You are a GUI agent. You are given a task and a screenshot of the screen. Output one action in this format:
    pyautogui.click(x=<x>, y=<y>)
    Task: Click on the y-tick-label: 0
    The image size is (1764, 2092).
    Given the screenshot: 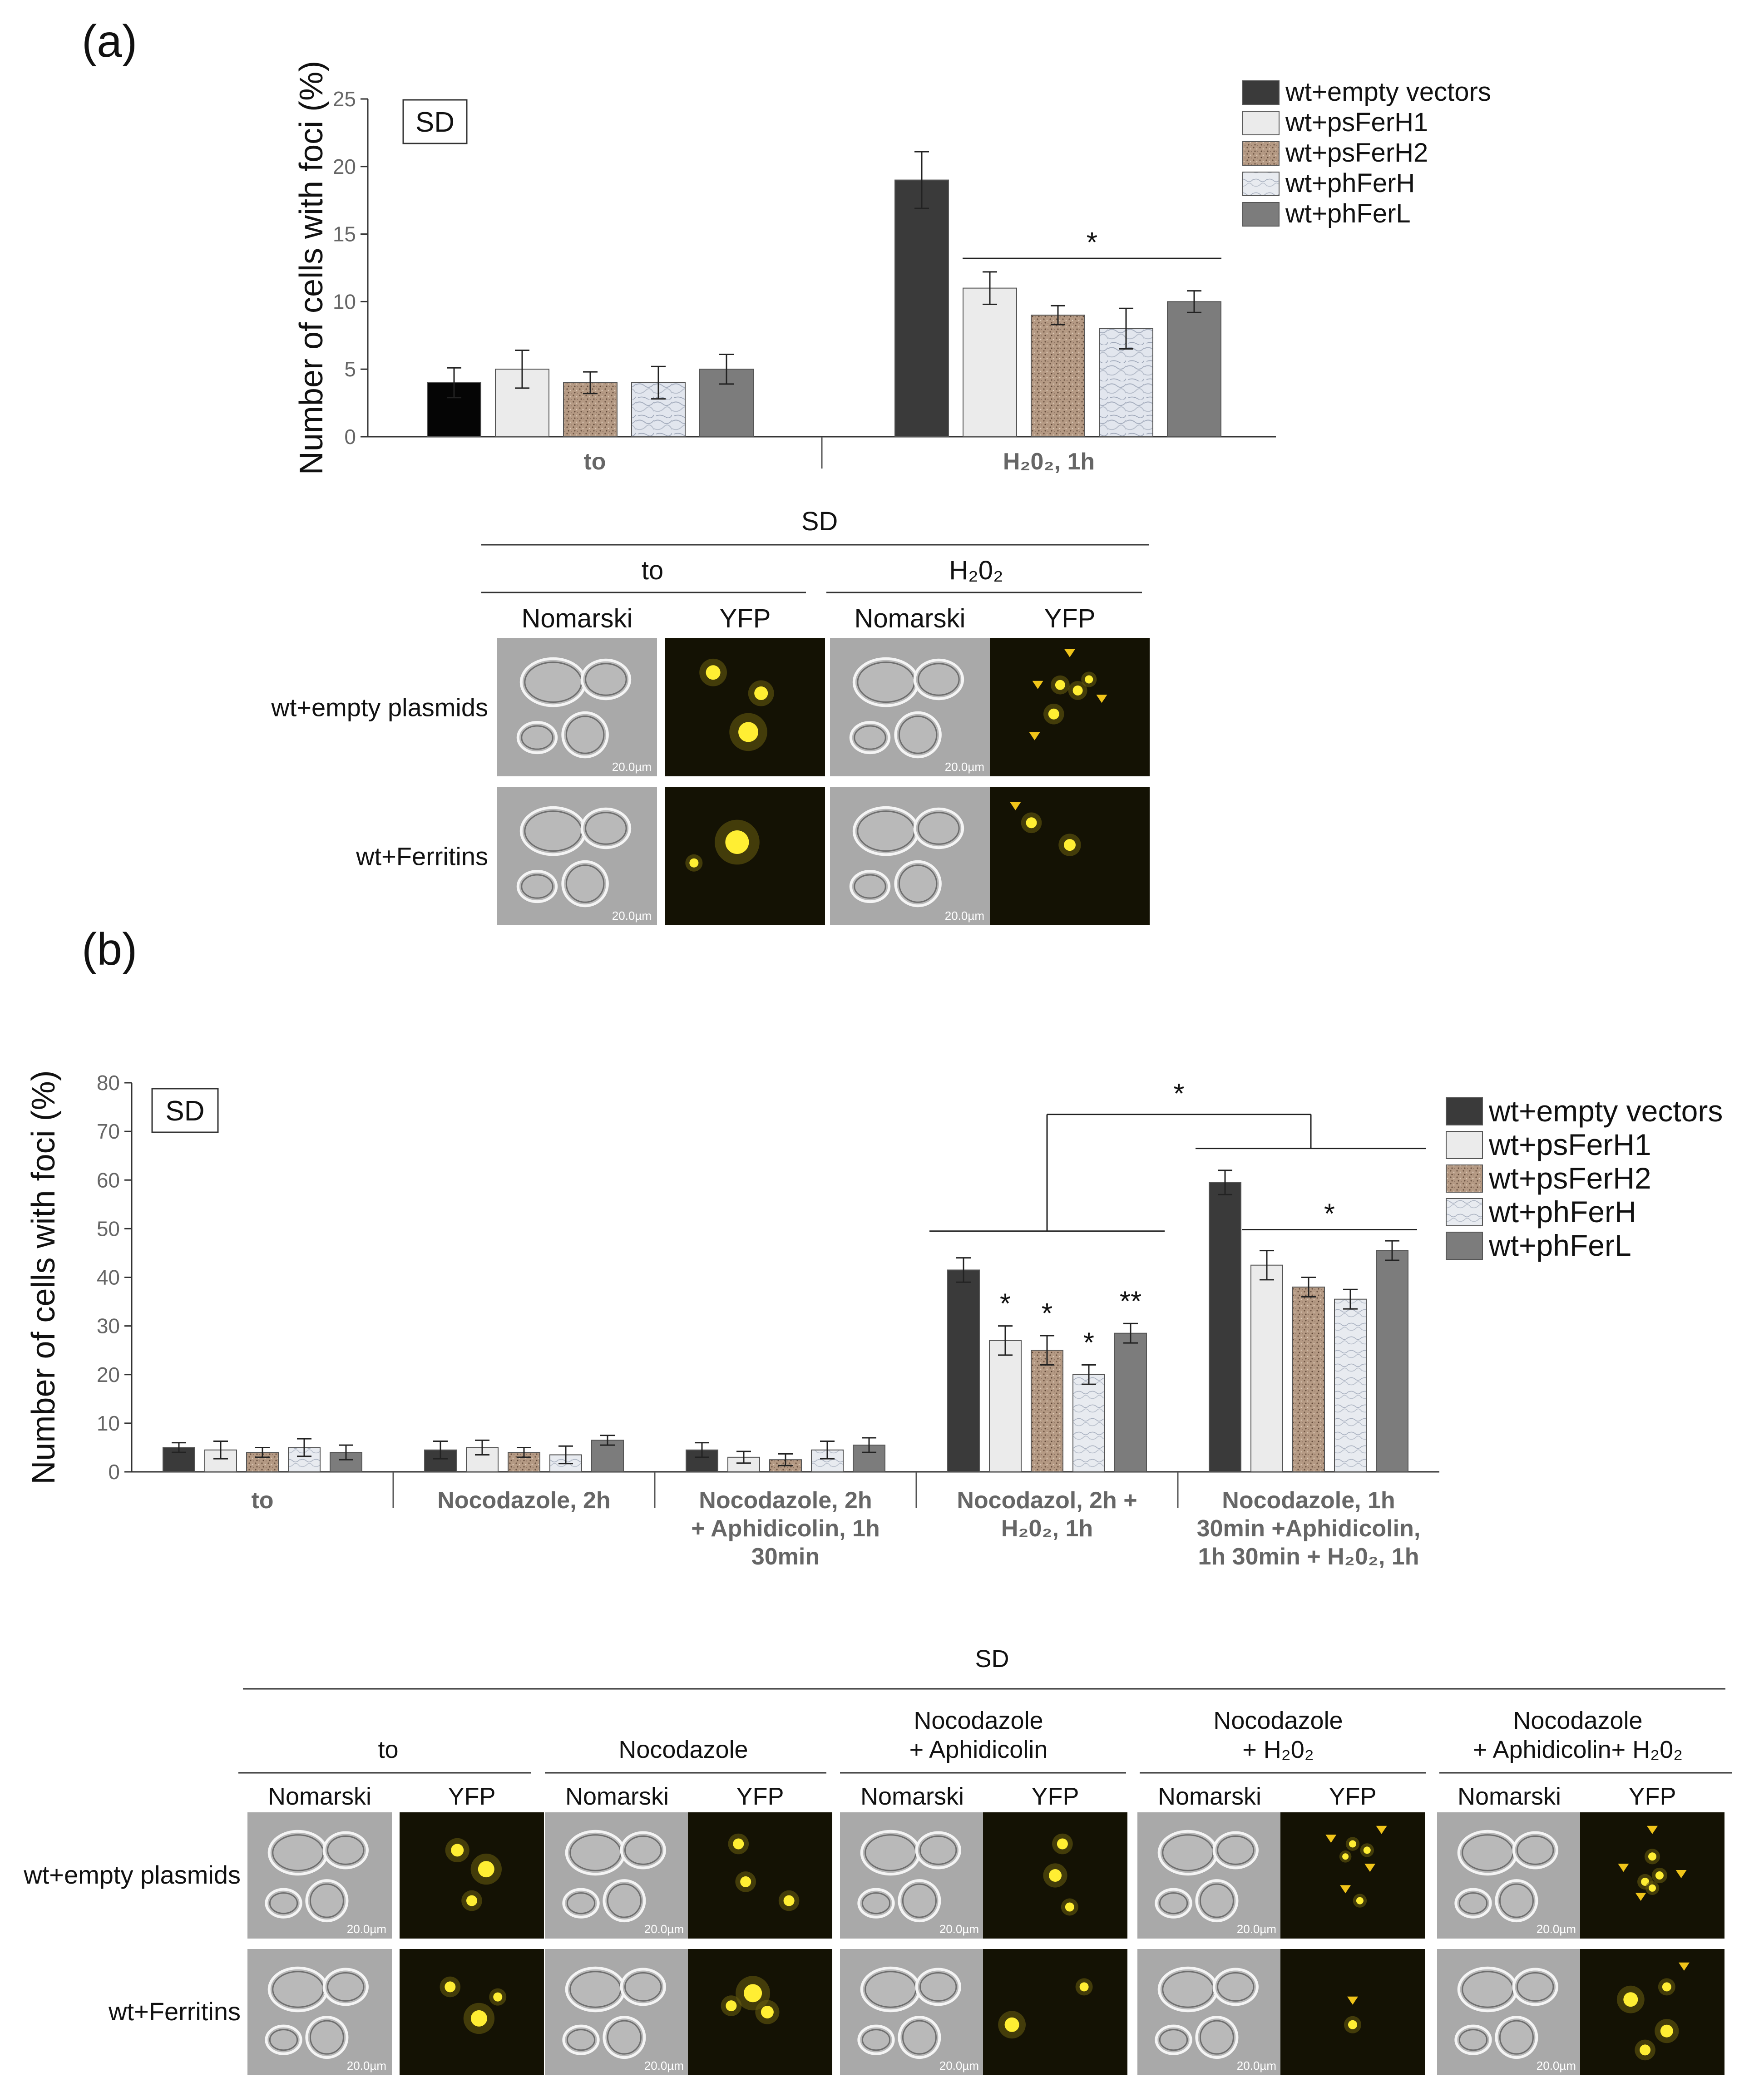 What is the action you would take?
    pyautogui.click(x=350, y=437)
    